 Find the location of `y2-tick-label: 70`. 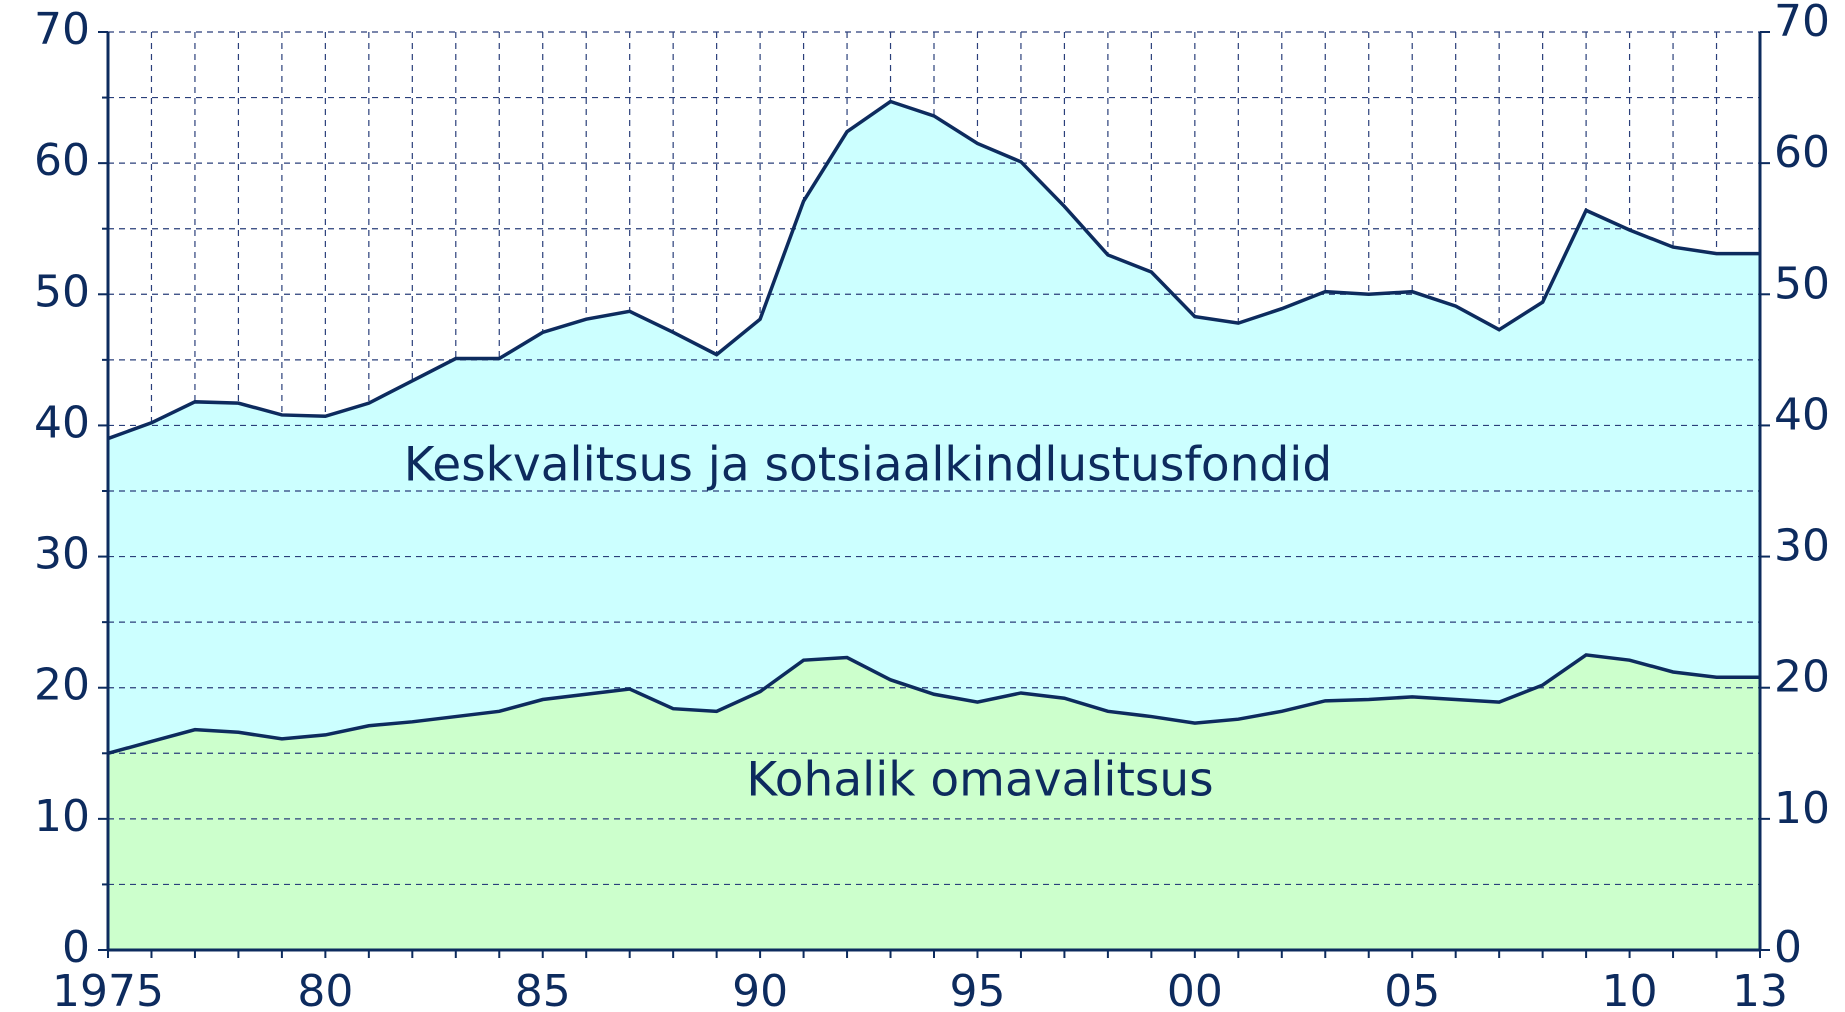

y2-tick-label: 70 is located at coordinates (1802, 23).